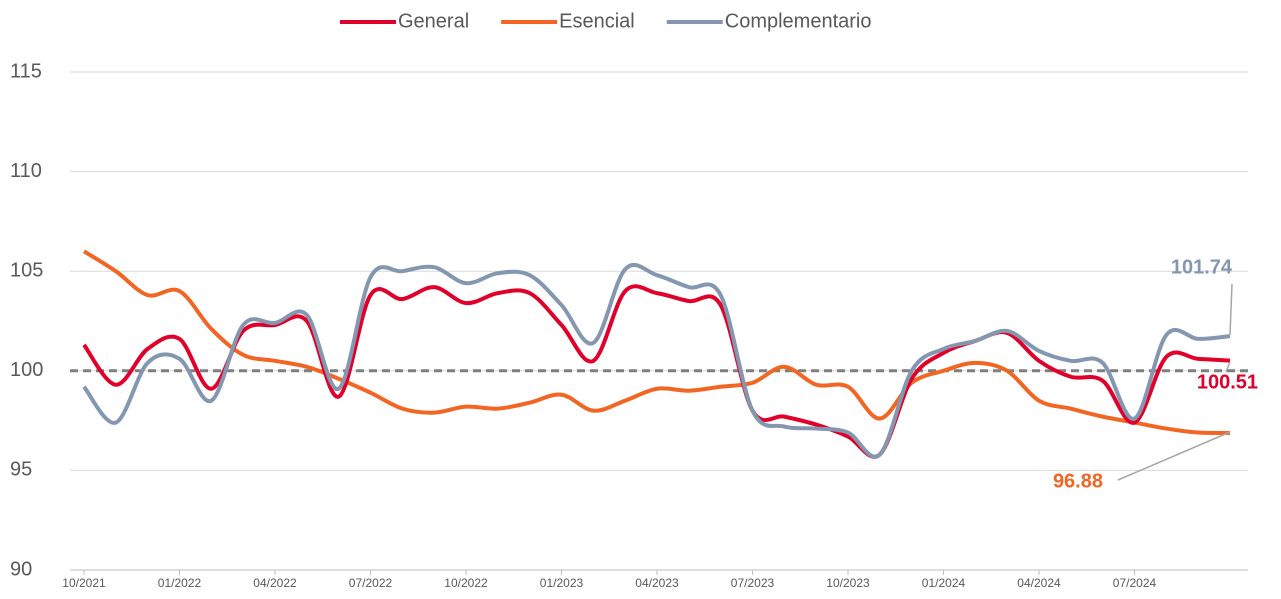  What do you see at coordinates (562, 583) in the screenshot?
I see `x-tick-label: 01/2023` at bounding box center [562, 583].